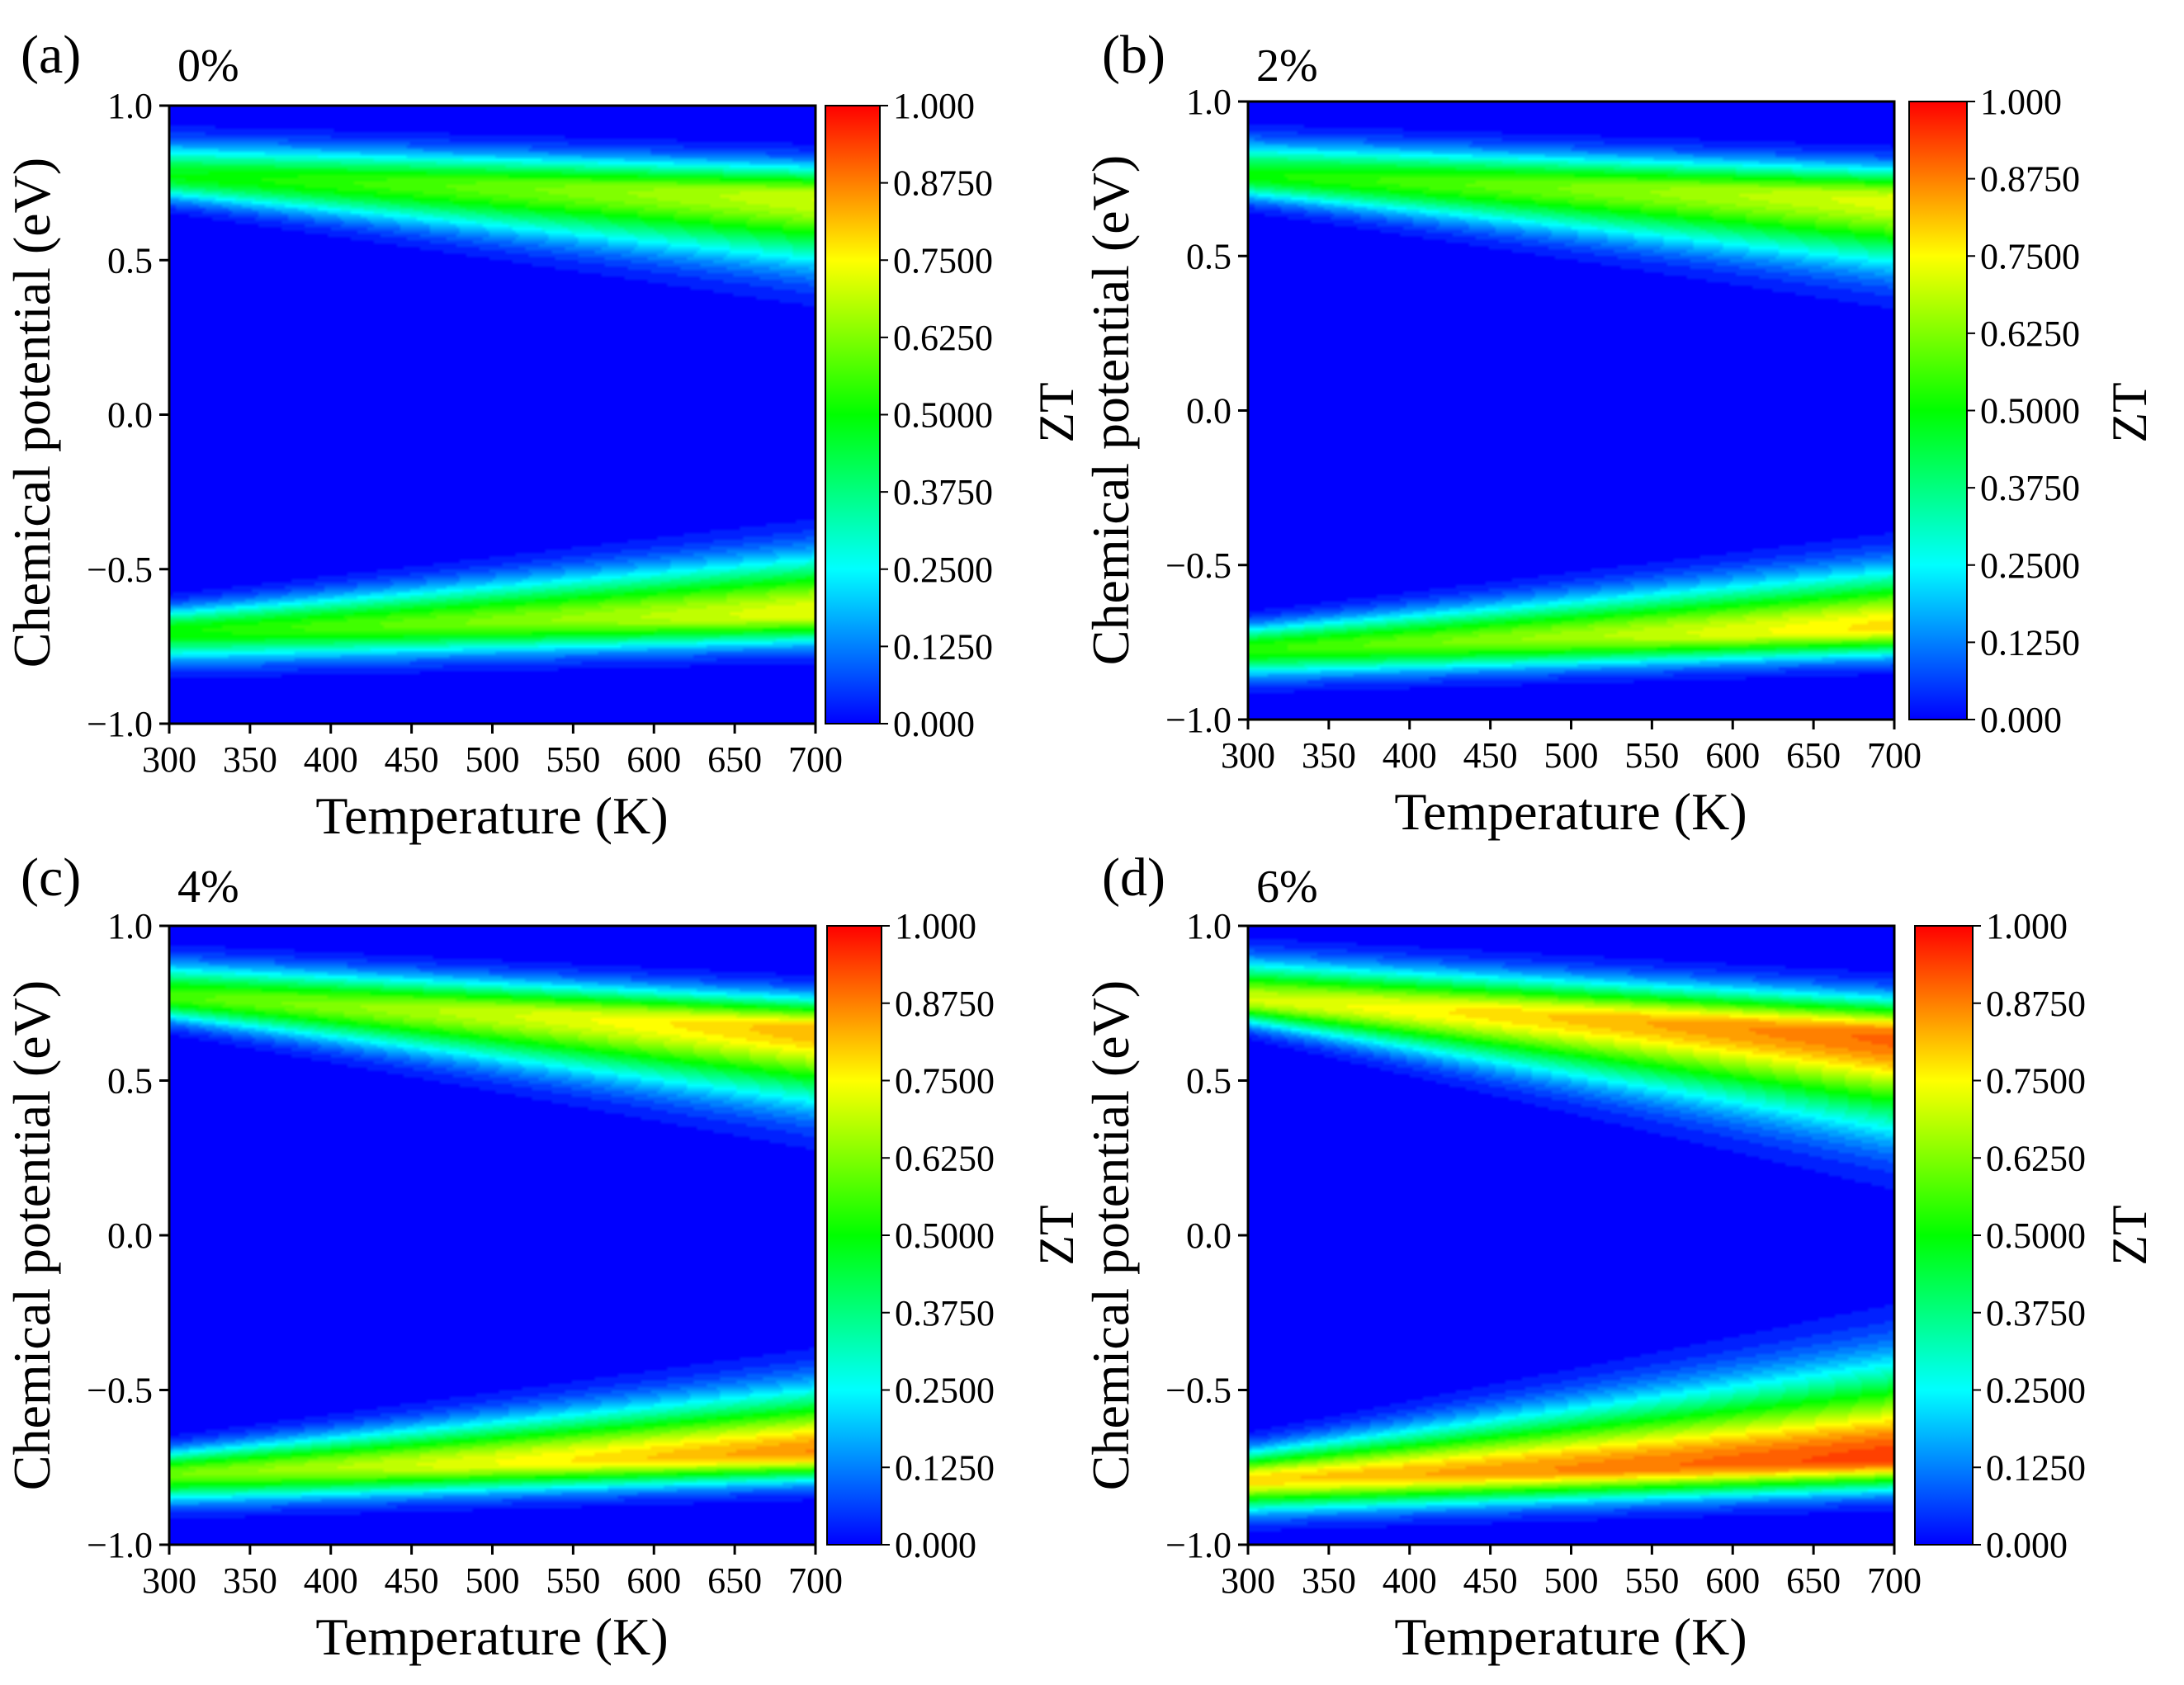 This screenshot has height=1685, width=2184. I want to click on strain-label: 2%, so click(1287, 66).